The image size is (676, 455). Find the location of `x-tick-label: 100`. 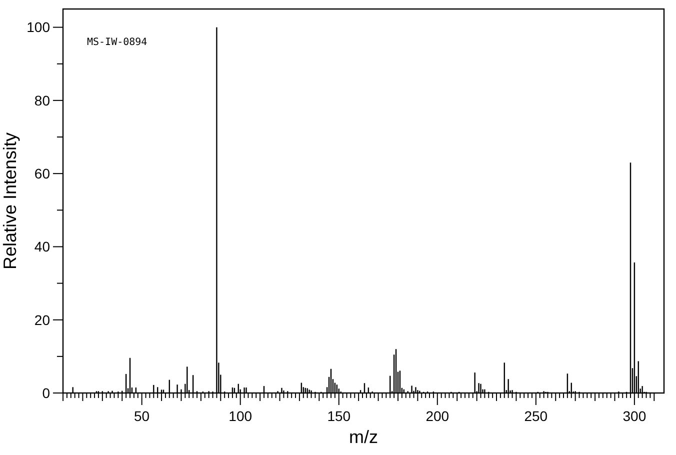

x-tick-label: 100 is located at coordinates (240, 416).